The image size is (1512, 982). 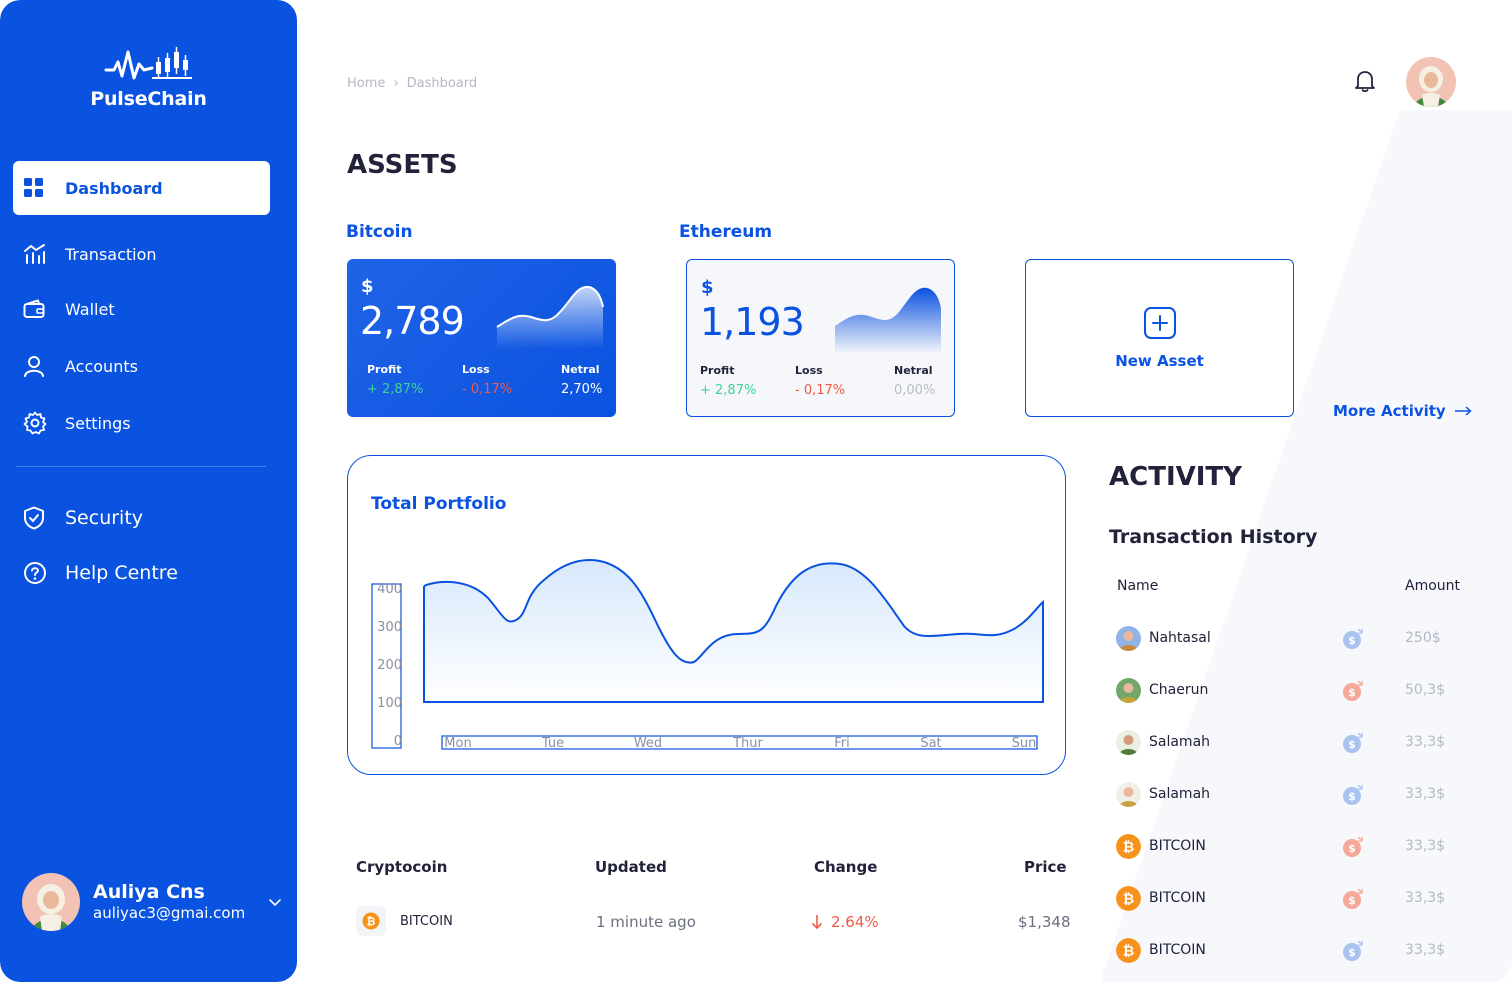 I want to click on breadcrumb-current: Dashboard, so click(x=442, y=83).